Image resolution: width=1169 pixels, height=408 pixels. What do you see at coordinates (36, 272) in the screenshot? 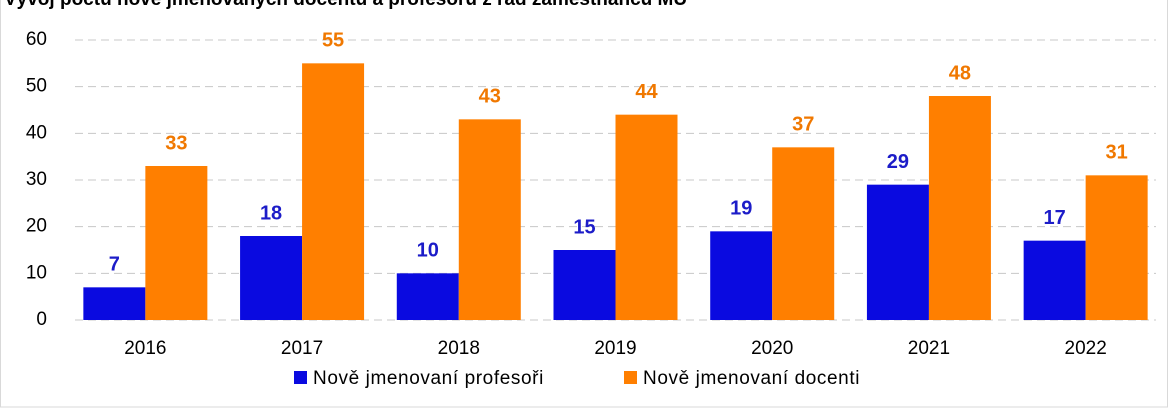
I see `y-tick-label: 10` at bounding box center [36, 272].